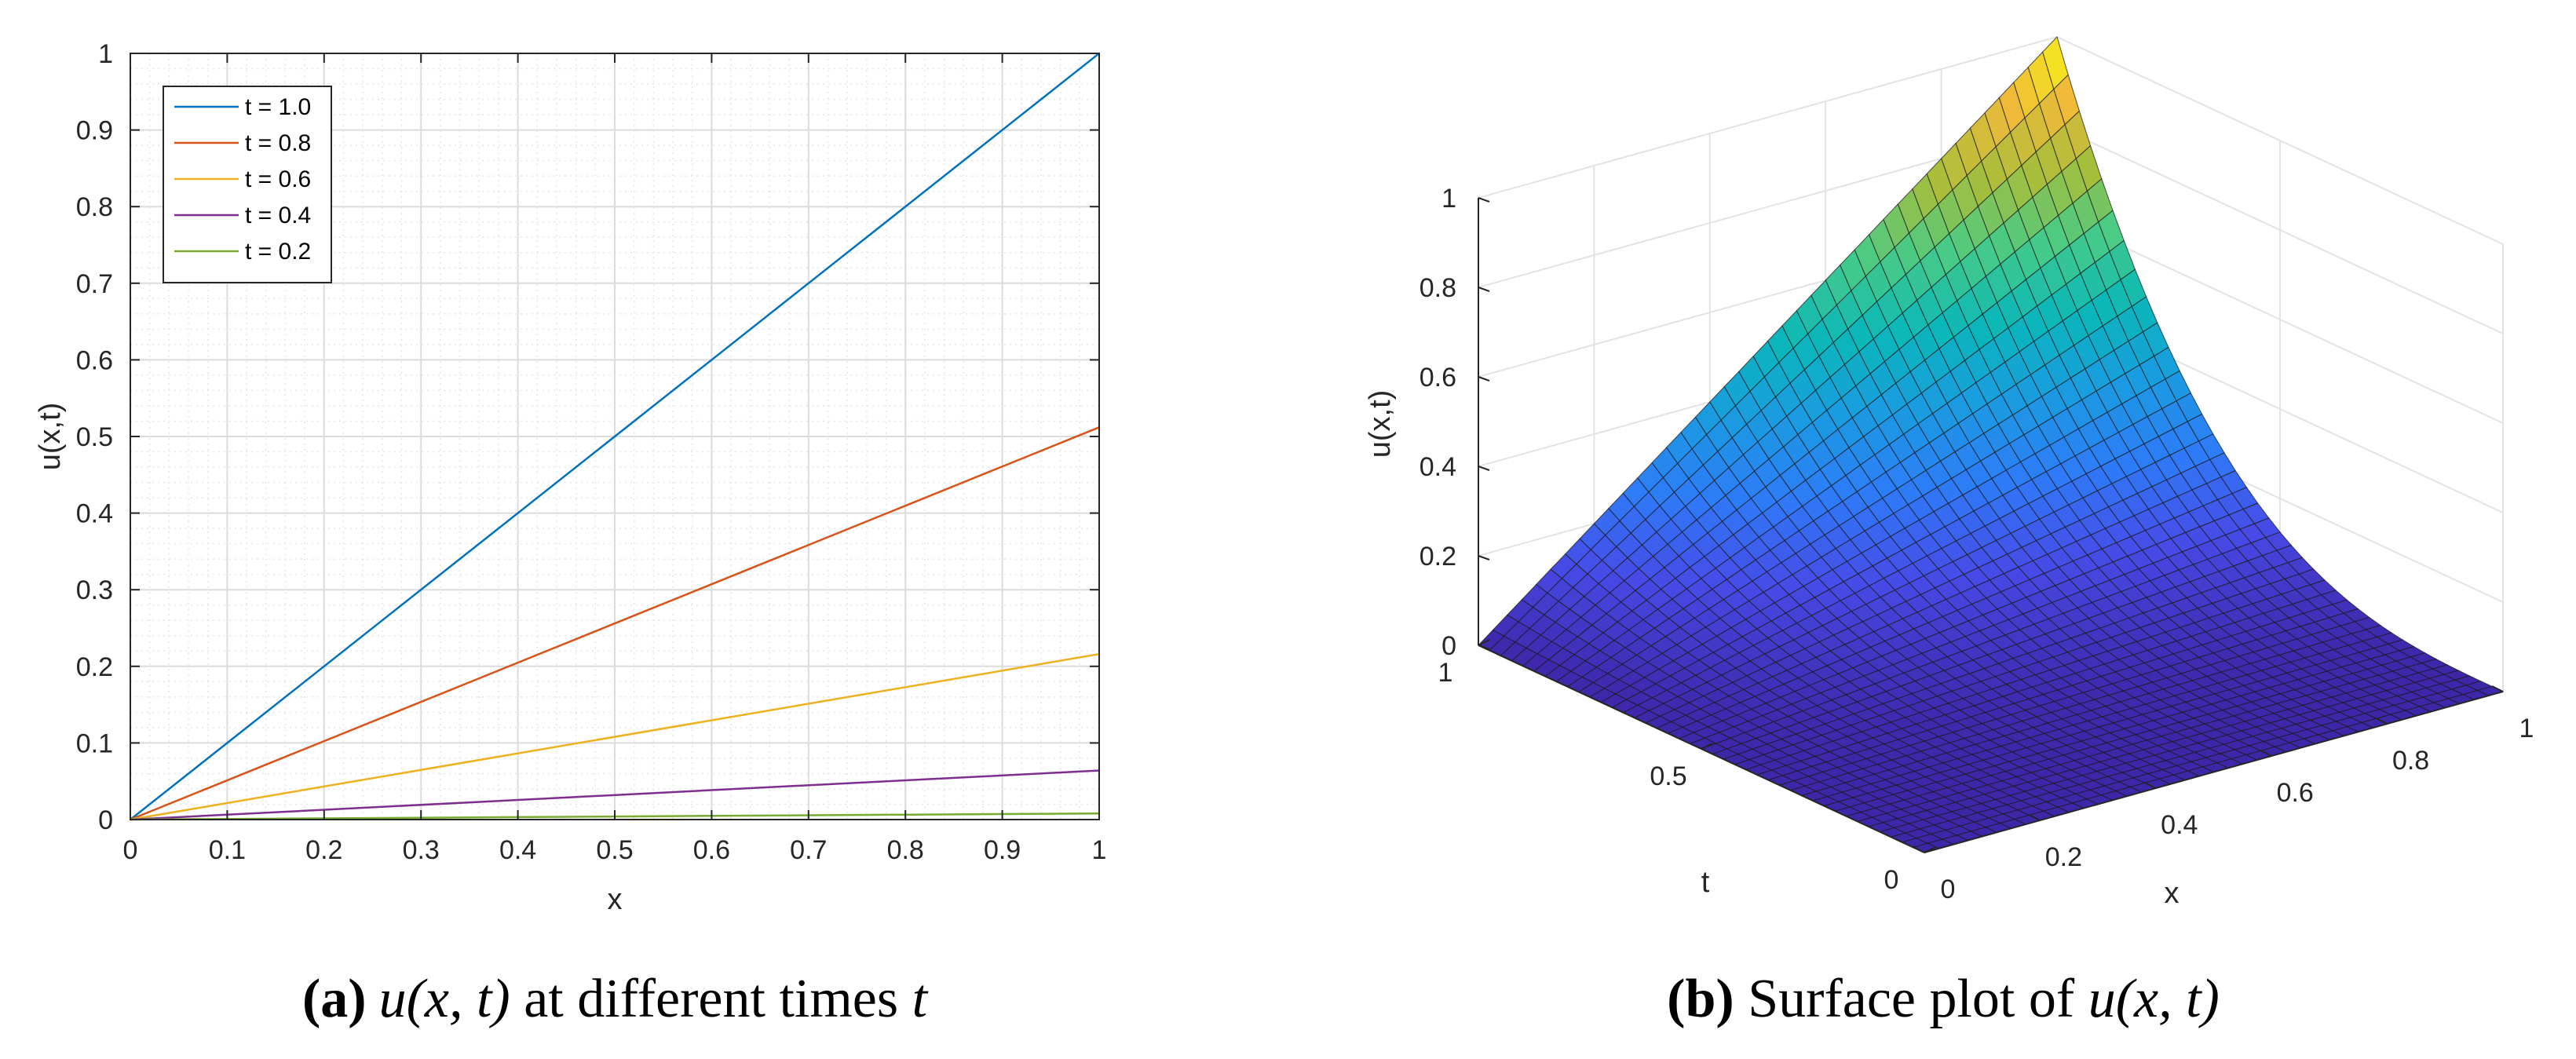  Describe the element at coordinates (1768, 118) in the screenshot. I see `back-grid-z` at that location.